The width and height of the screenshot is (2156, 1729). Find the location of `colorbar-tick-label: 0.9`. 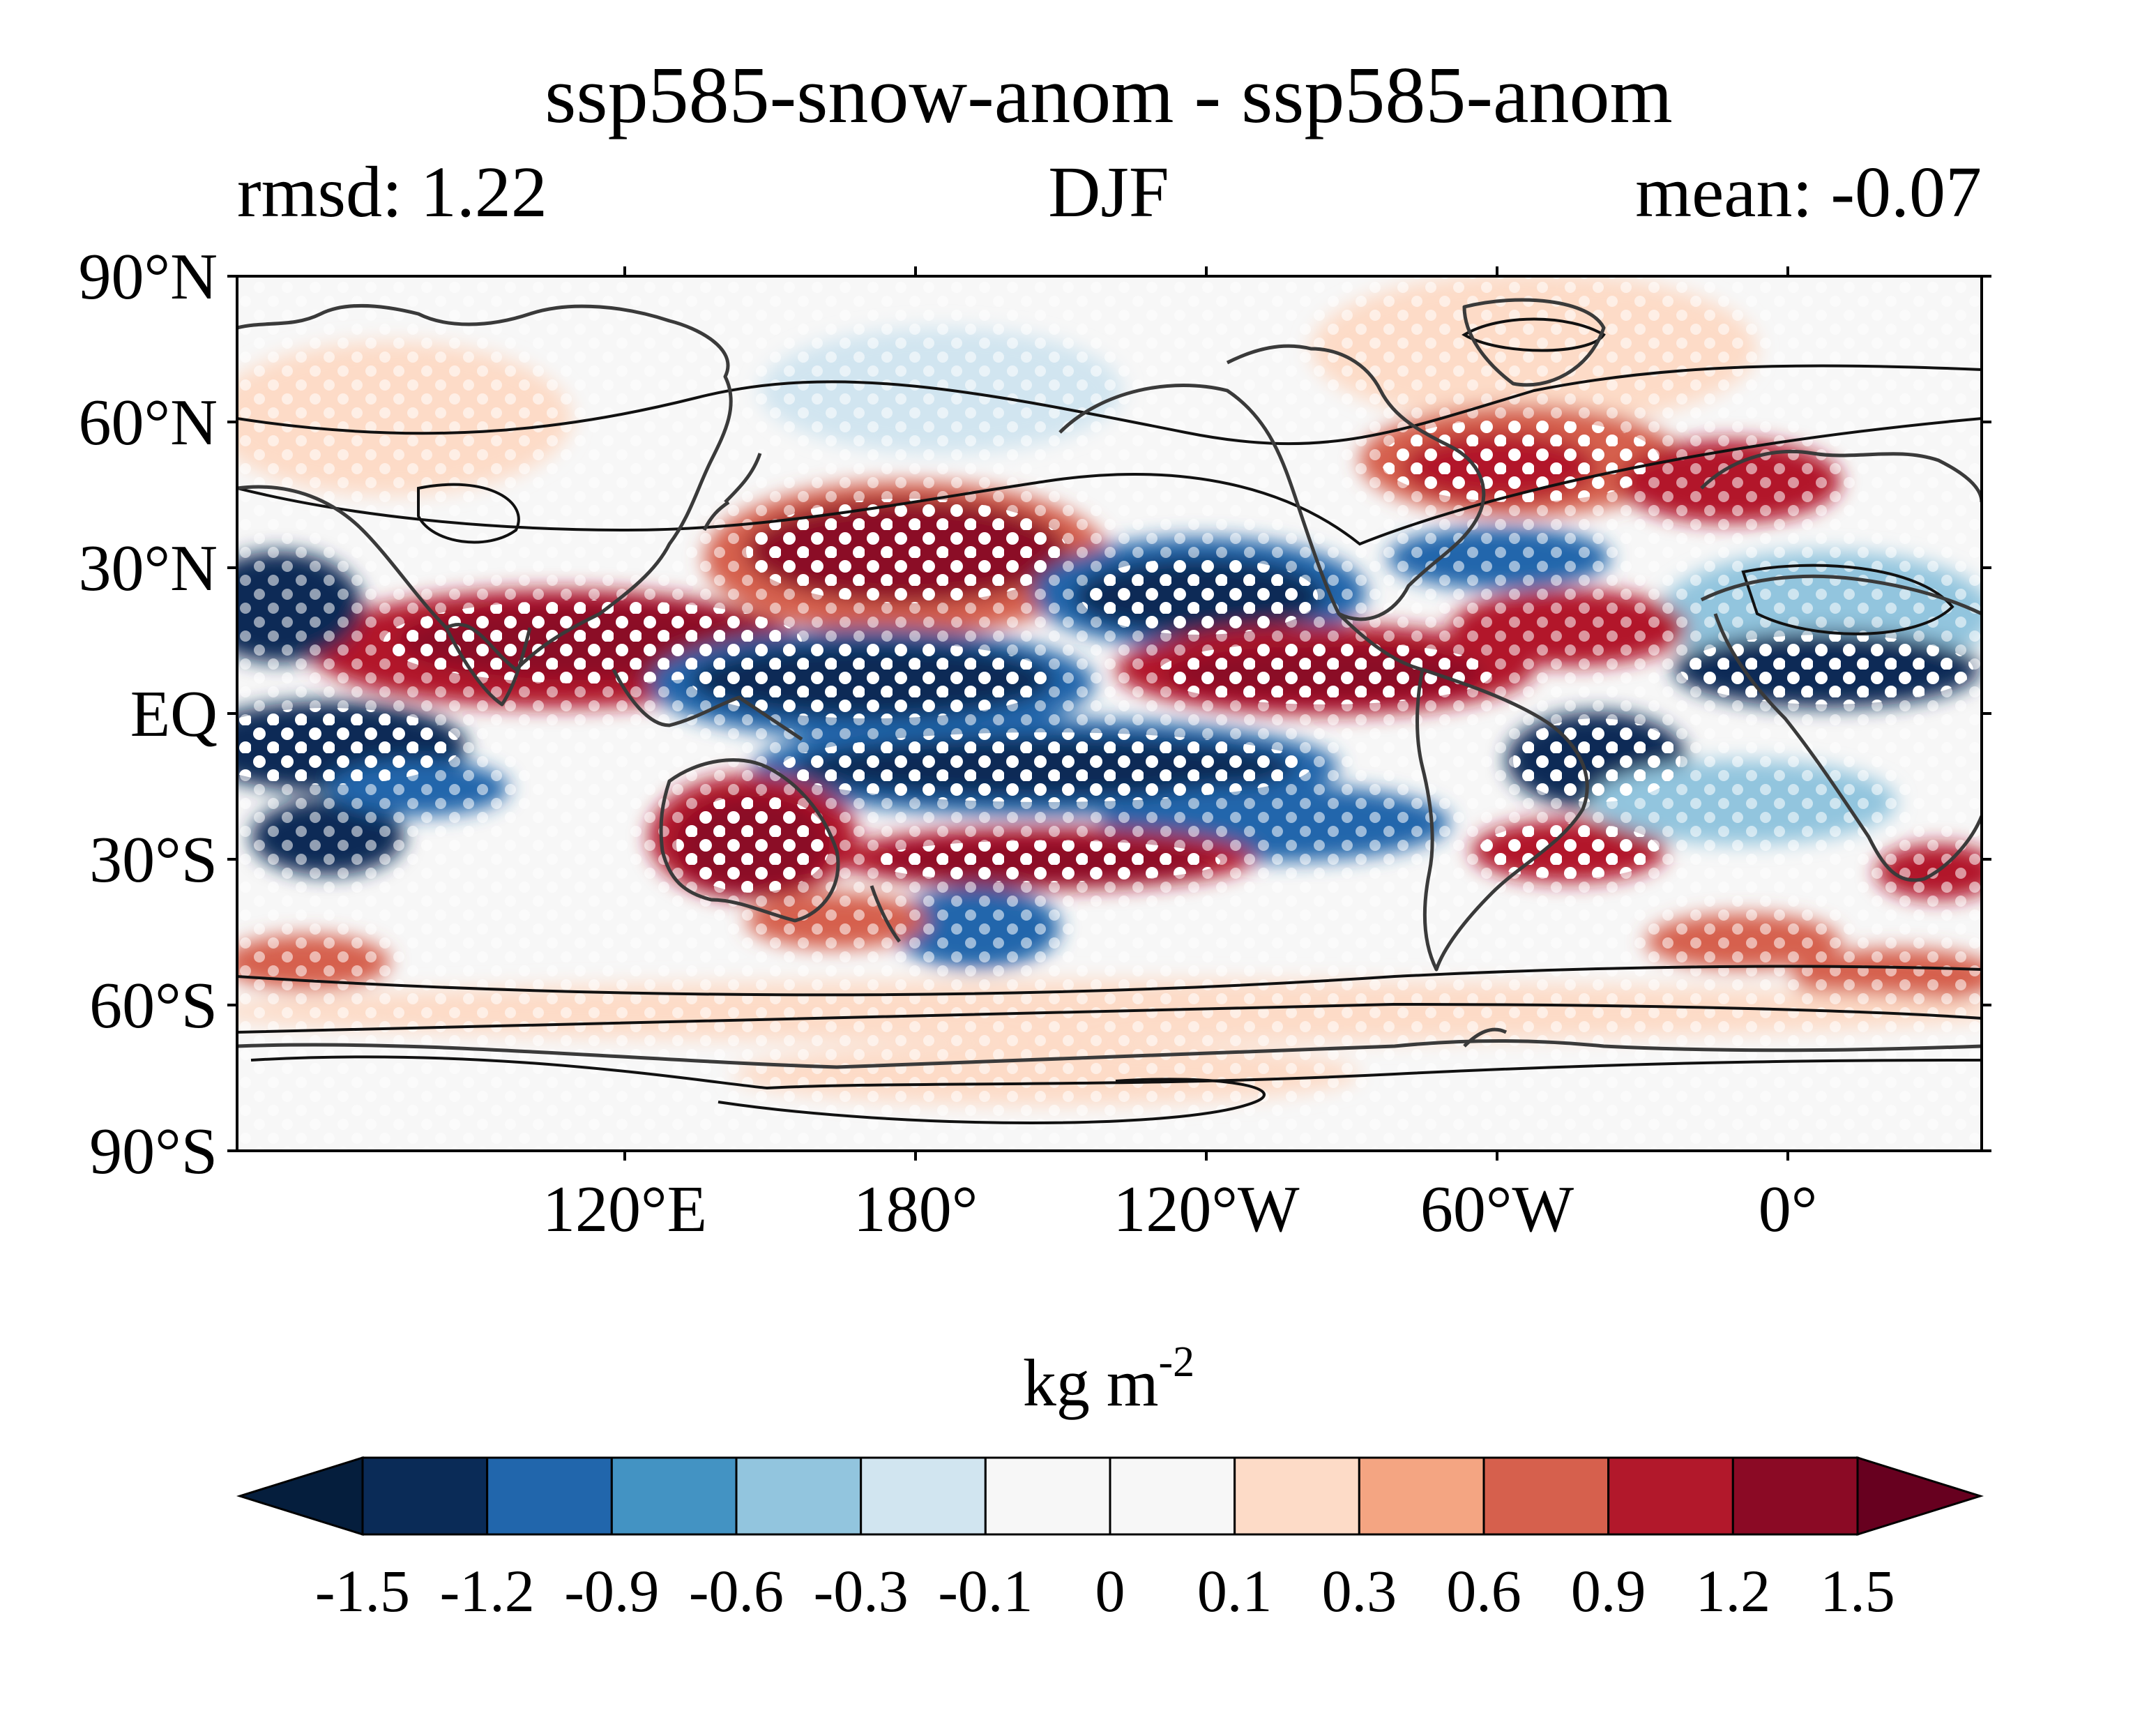

colorbar-tick-label: 0.9 is located at coordinates (1608, 1591).